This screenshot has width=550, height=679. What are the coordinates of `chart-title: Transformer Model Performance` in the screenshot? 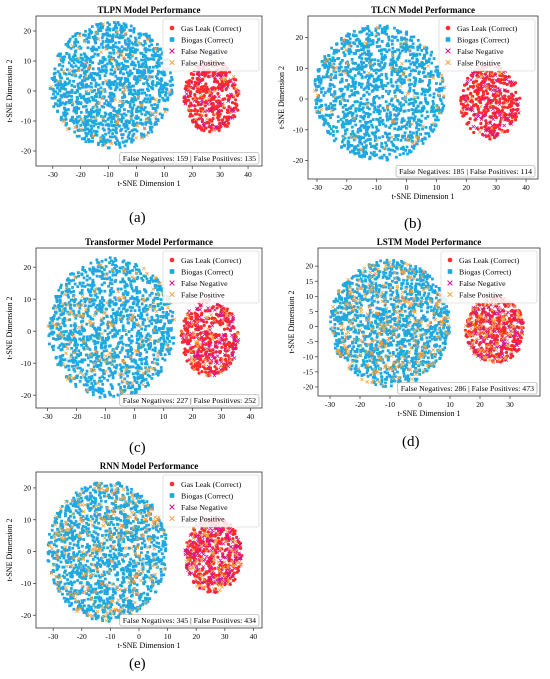 It's located at (149, 242).